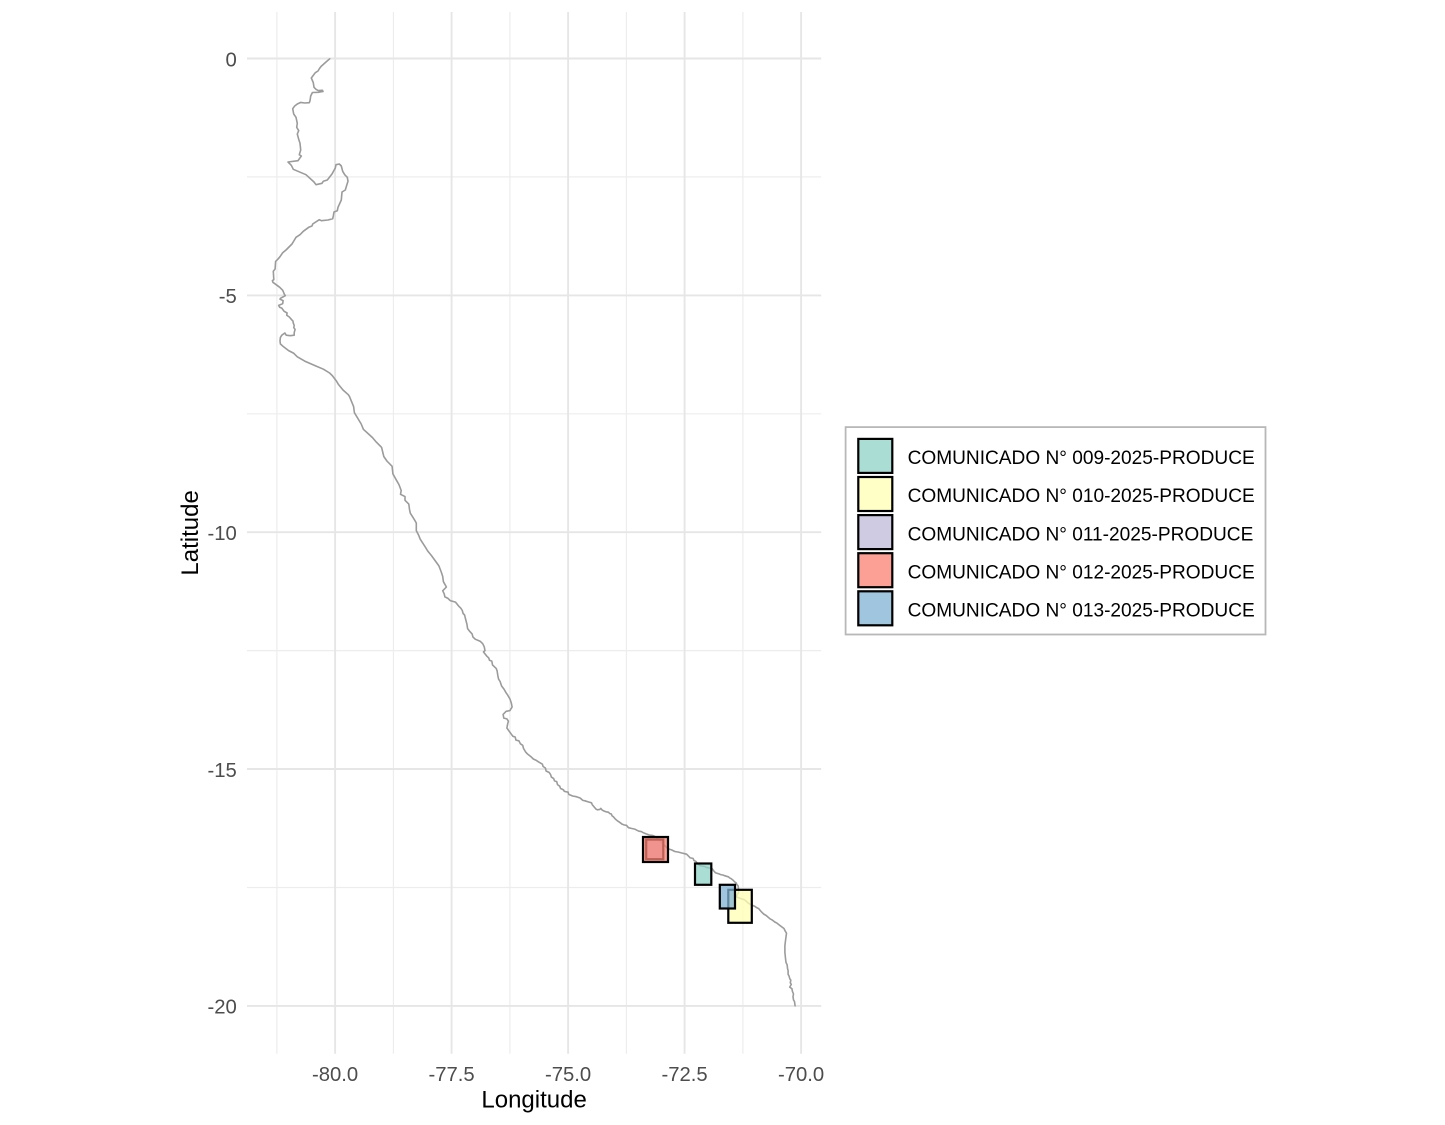 The height and width of the screenshot is (1125, 1445). What do you see at coordinates (1081, 496) in the screenshot?
I see `svg-text: COMUNICADO N° 010-2025-PRODUCE` at bounding box center [1081, 496].